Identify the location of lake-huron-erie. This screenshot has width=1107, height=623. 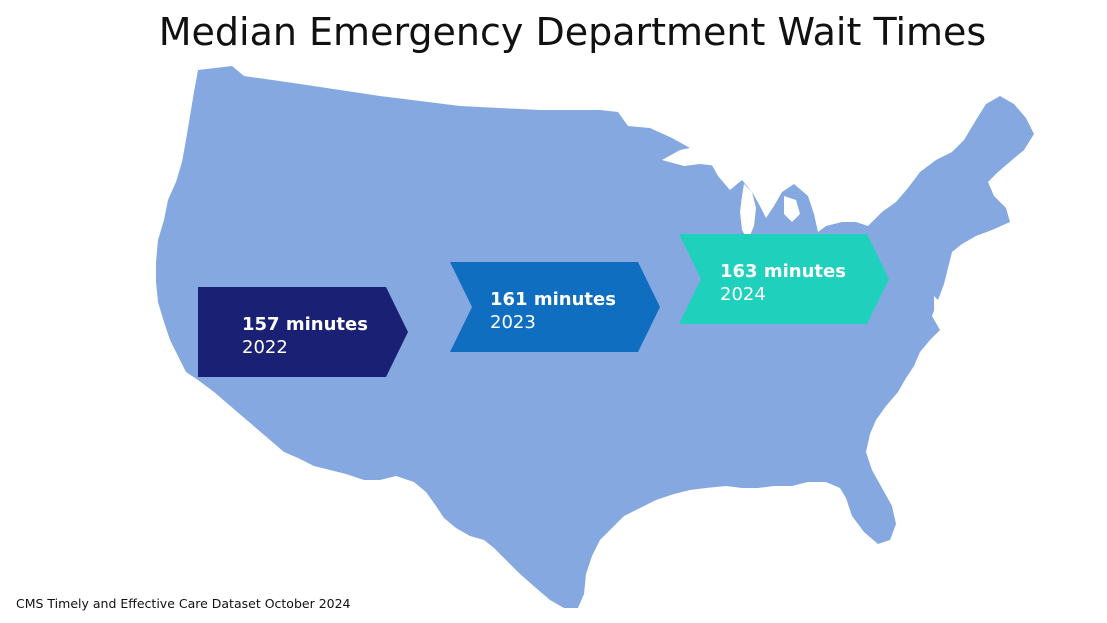
(792, 209).